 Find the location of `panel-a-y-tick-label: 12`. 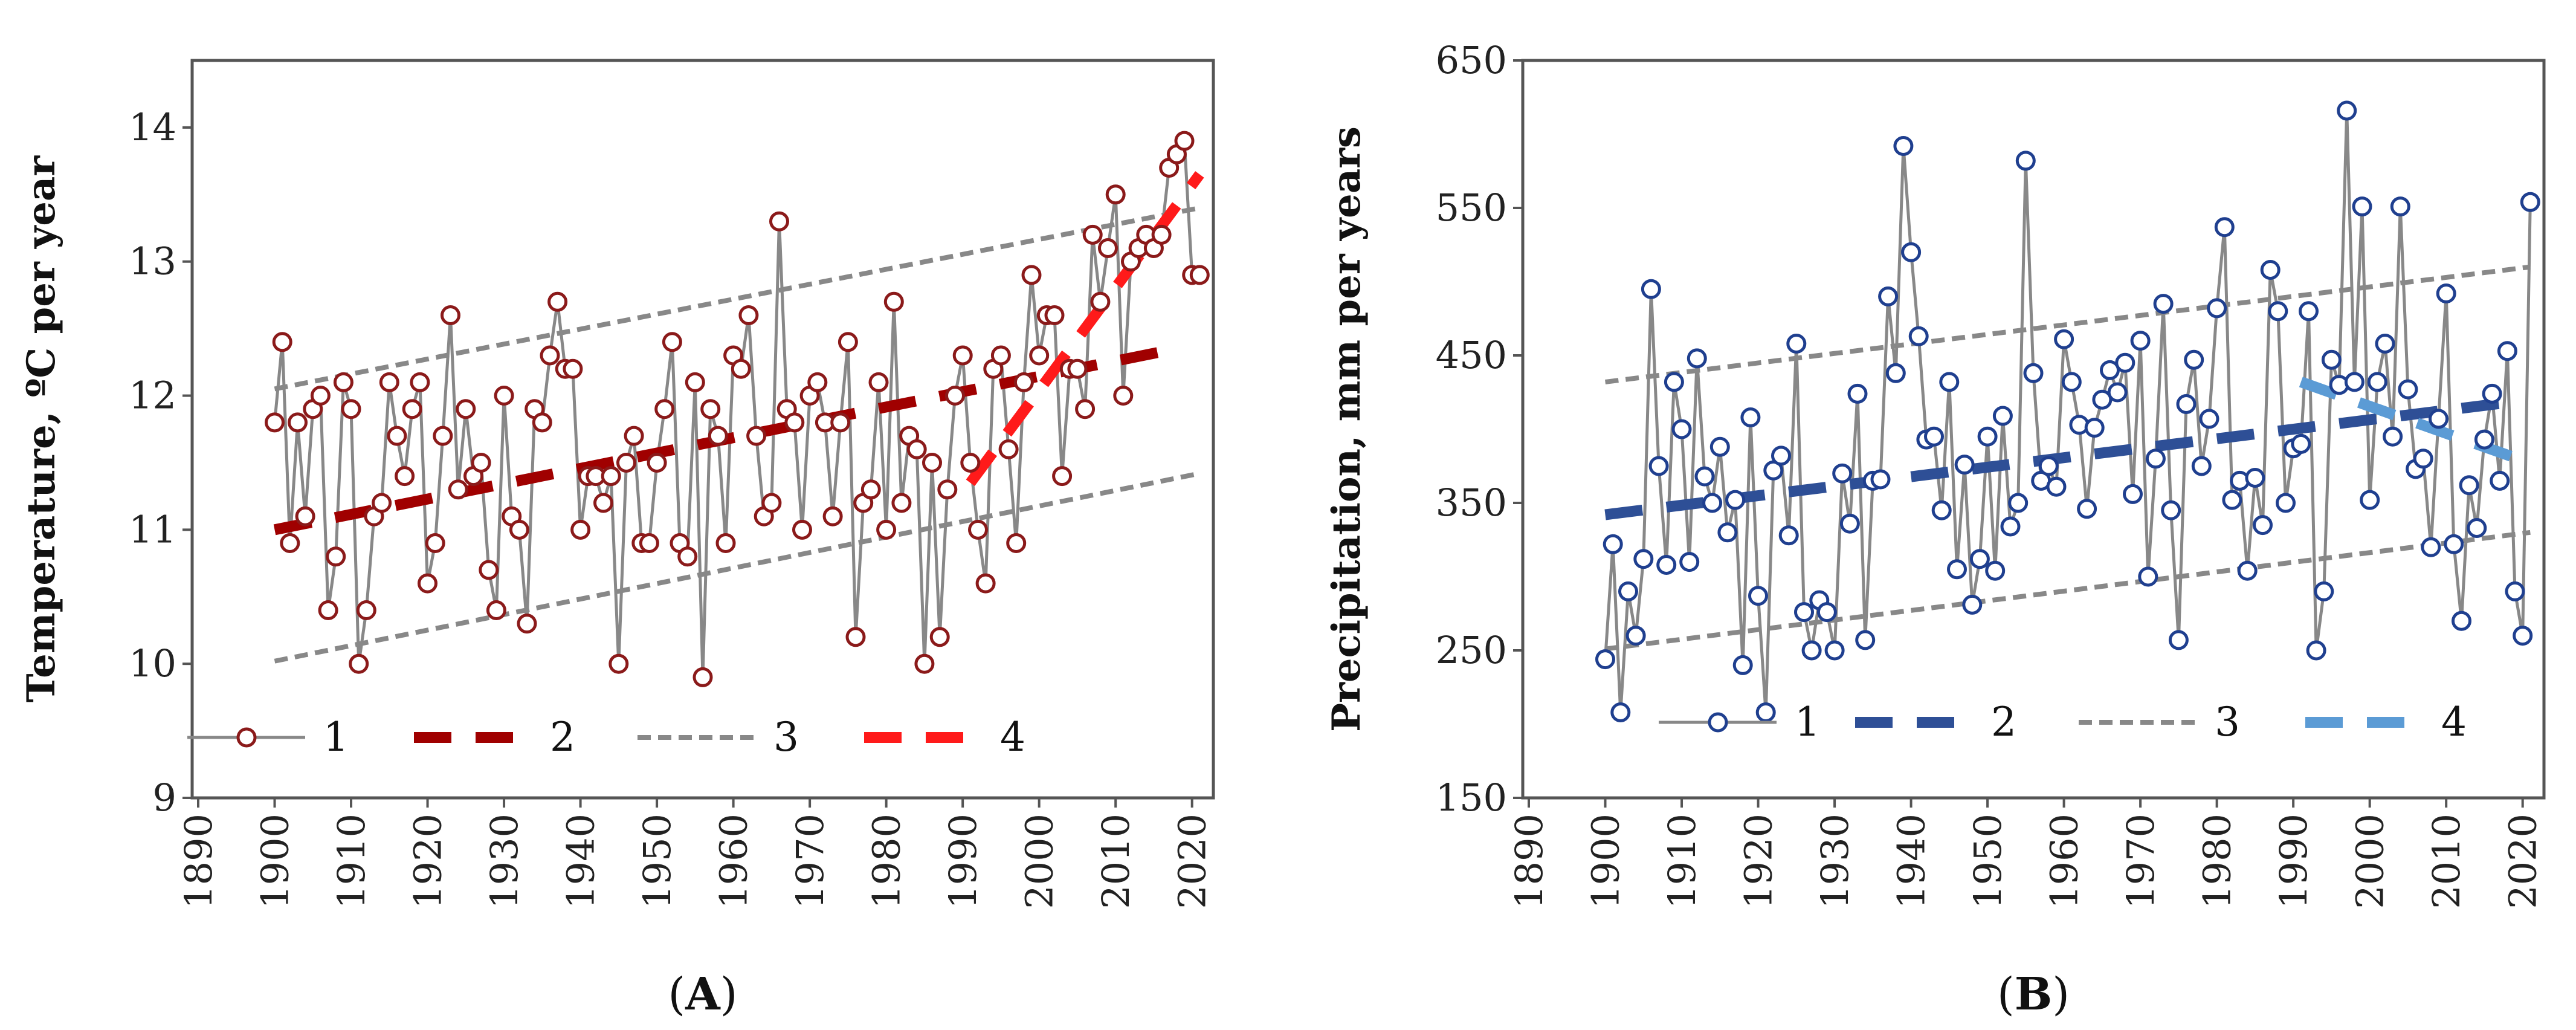

panel-a-y-tick-label: 12 is located at coordinates (153, 396).